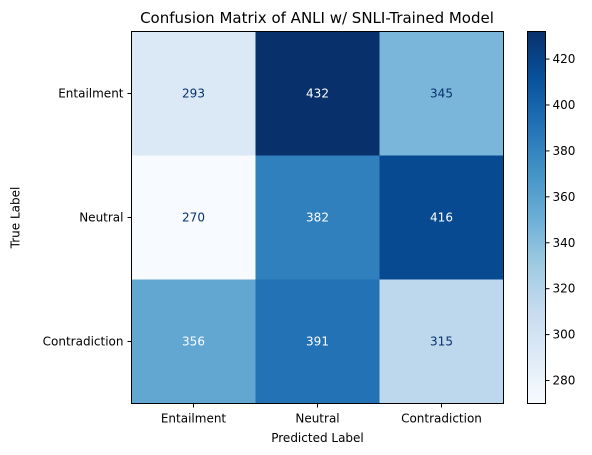 The image size is (592, 455). Describe the element at coordinates (317, 438) in the screenshot. I see `x-axis-label: Predicted Label` at that location.